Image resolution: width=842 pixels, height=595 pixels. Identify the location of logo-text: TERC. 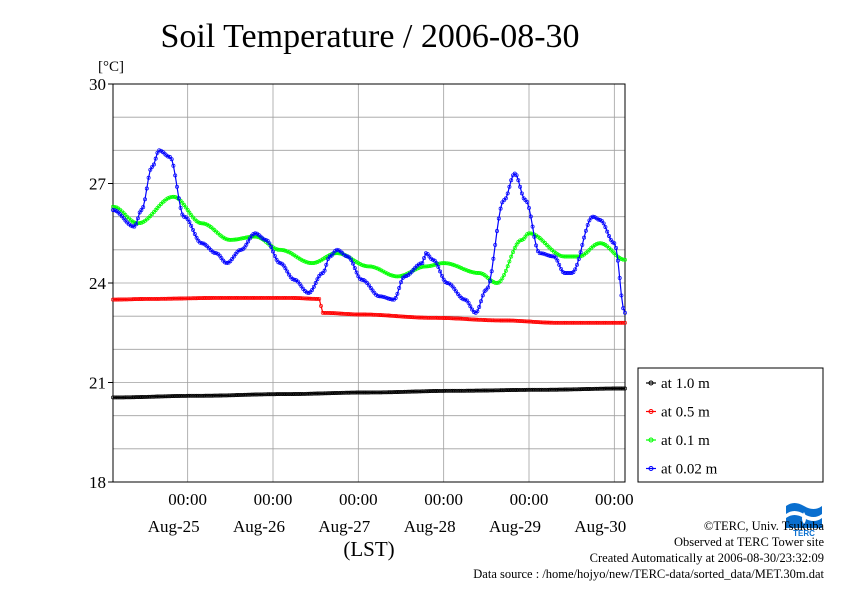
(804, 533).